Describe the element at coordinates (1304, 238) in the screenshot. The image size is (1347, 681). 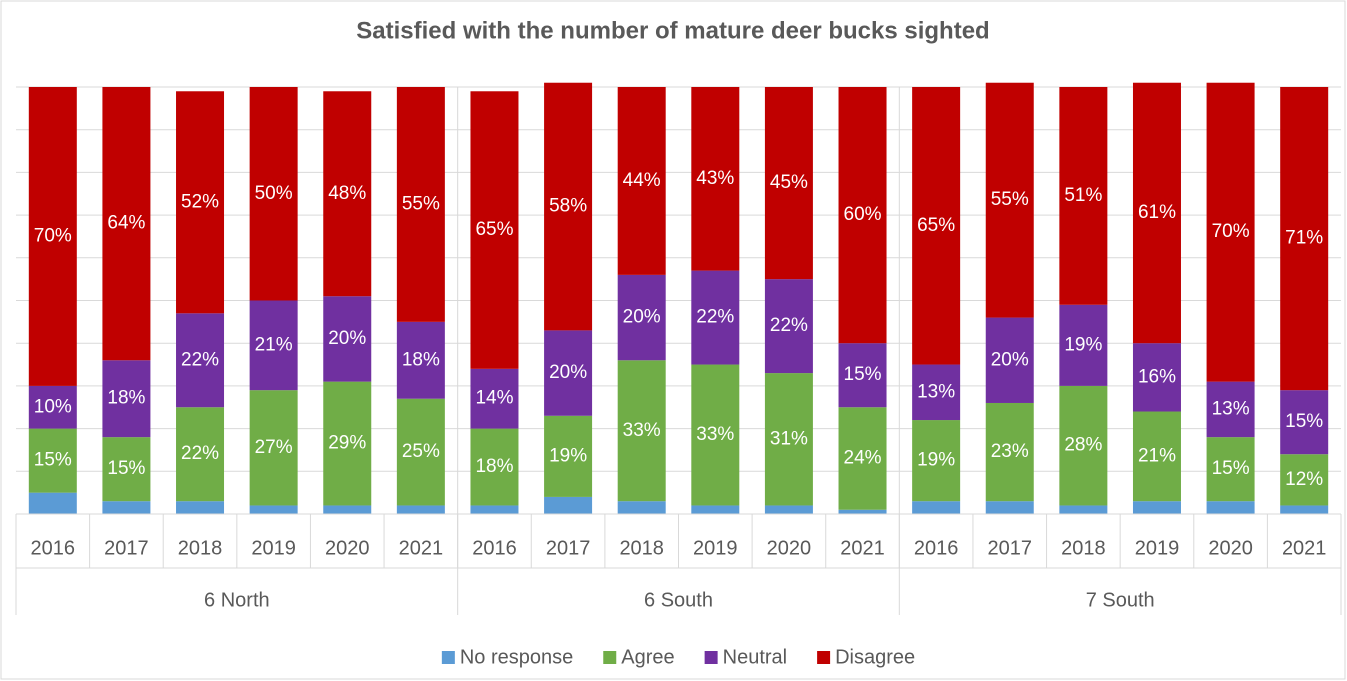
I see `data-label: 71%` at that location.